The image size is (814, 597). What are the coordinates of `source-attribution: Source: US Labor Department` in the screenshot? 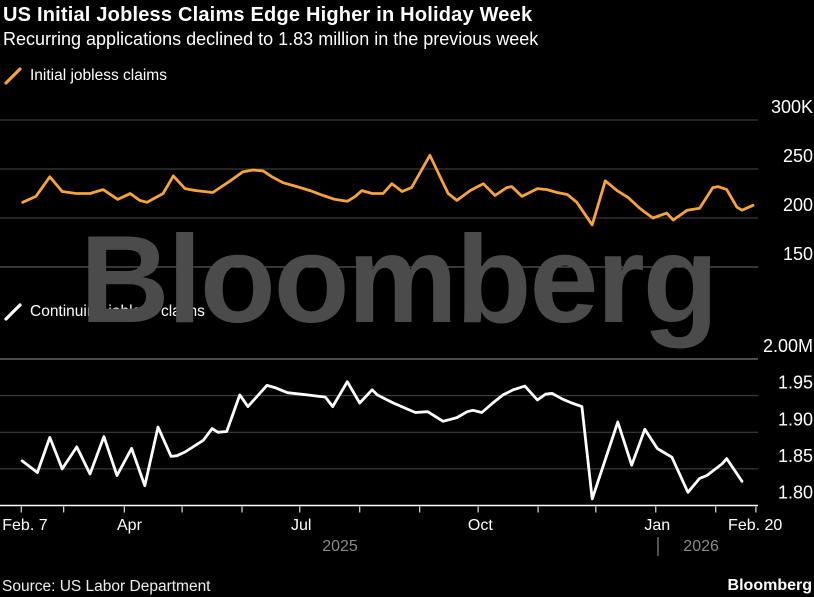 It's located at (106, 586).